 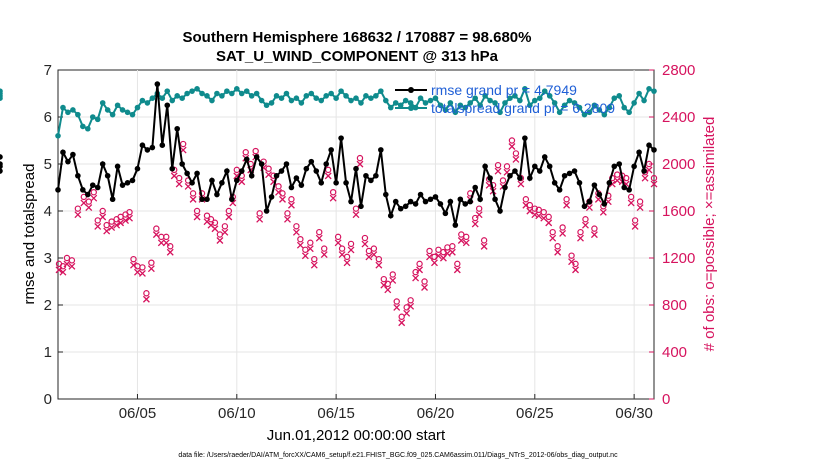 I want to click on y-right-tick-label: 400, so click(x=674, y=352).